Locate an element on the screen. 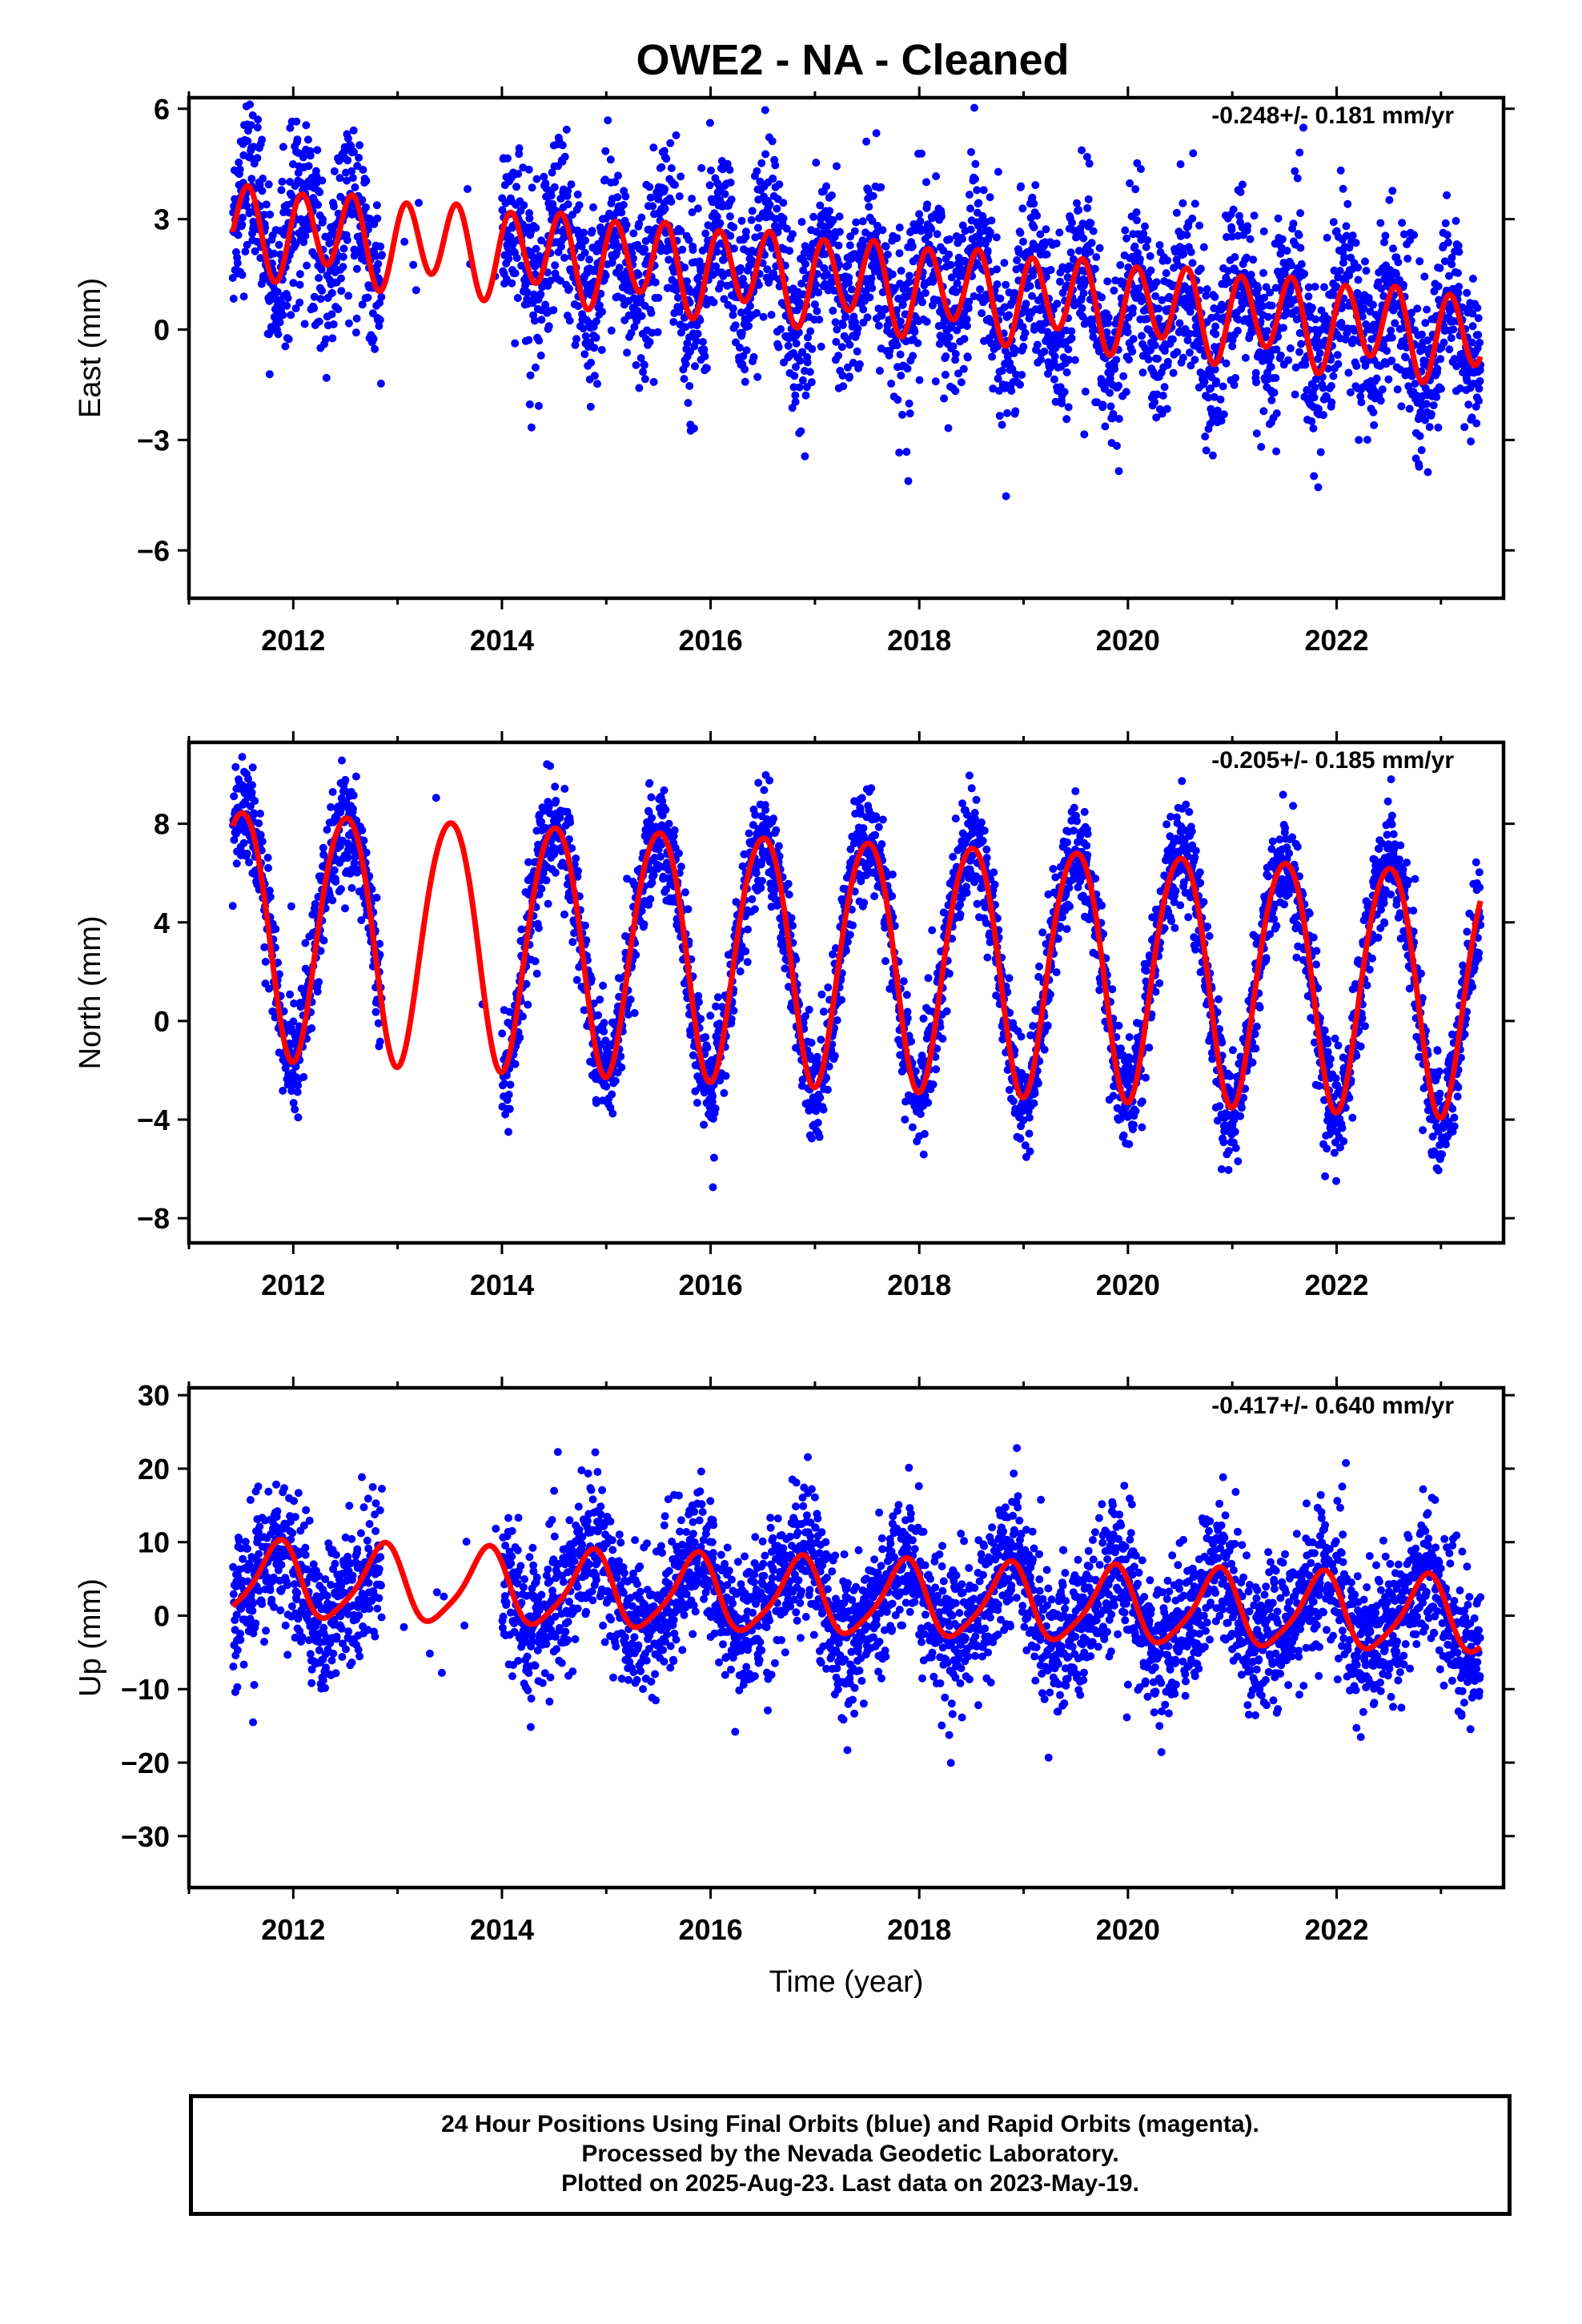 Image resolution: width=1582 pixels, height=2324 pixels. y-tick-label: −10 is located at coordinates (145, 1689).